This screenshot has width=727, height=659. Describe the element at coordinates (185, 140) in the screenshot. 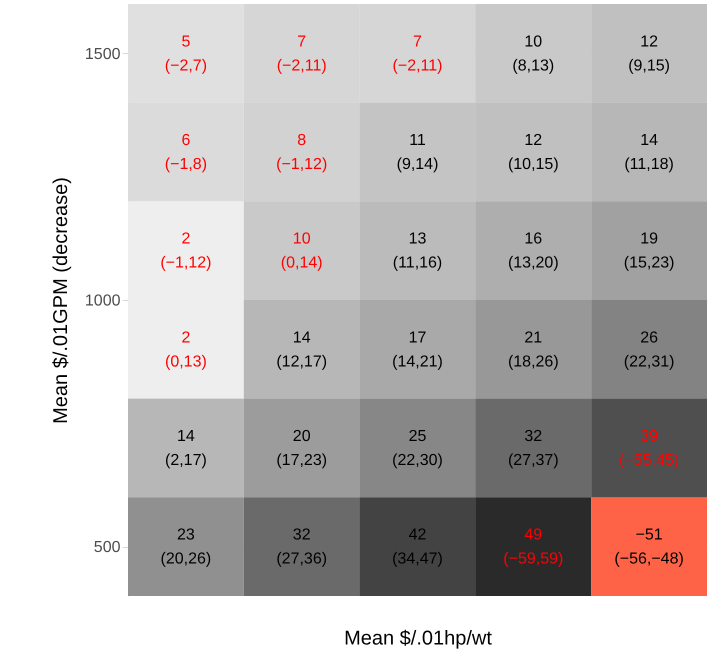

I see `data-label: 6` at that location.